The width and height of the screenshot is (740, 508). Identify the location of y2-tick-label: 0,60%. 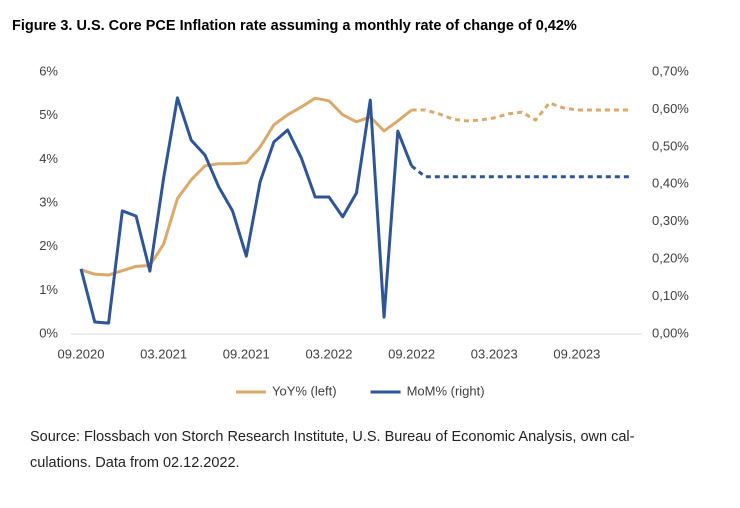
(670, 108).